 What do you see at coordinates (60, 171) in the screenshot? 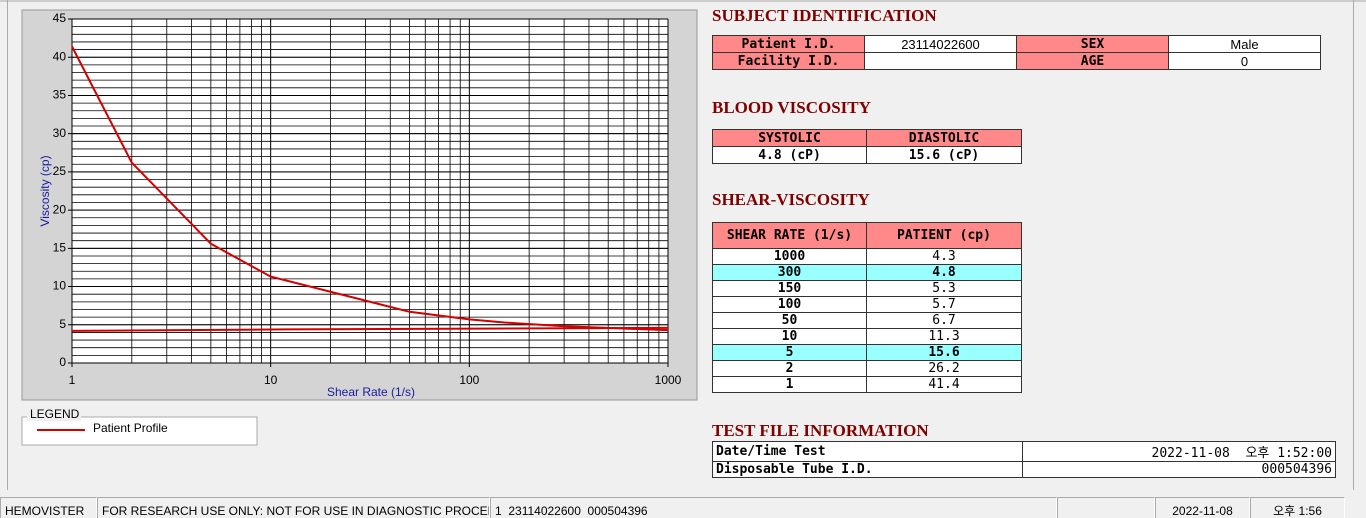
I see `y-tick-label: 25` at bounding box center [60, 171].